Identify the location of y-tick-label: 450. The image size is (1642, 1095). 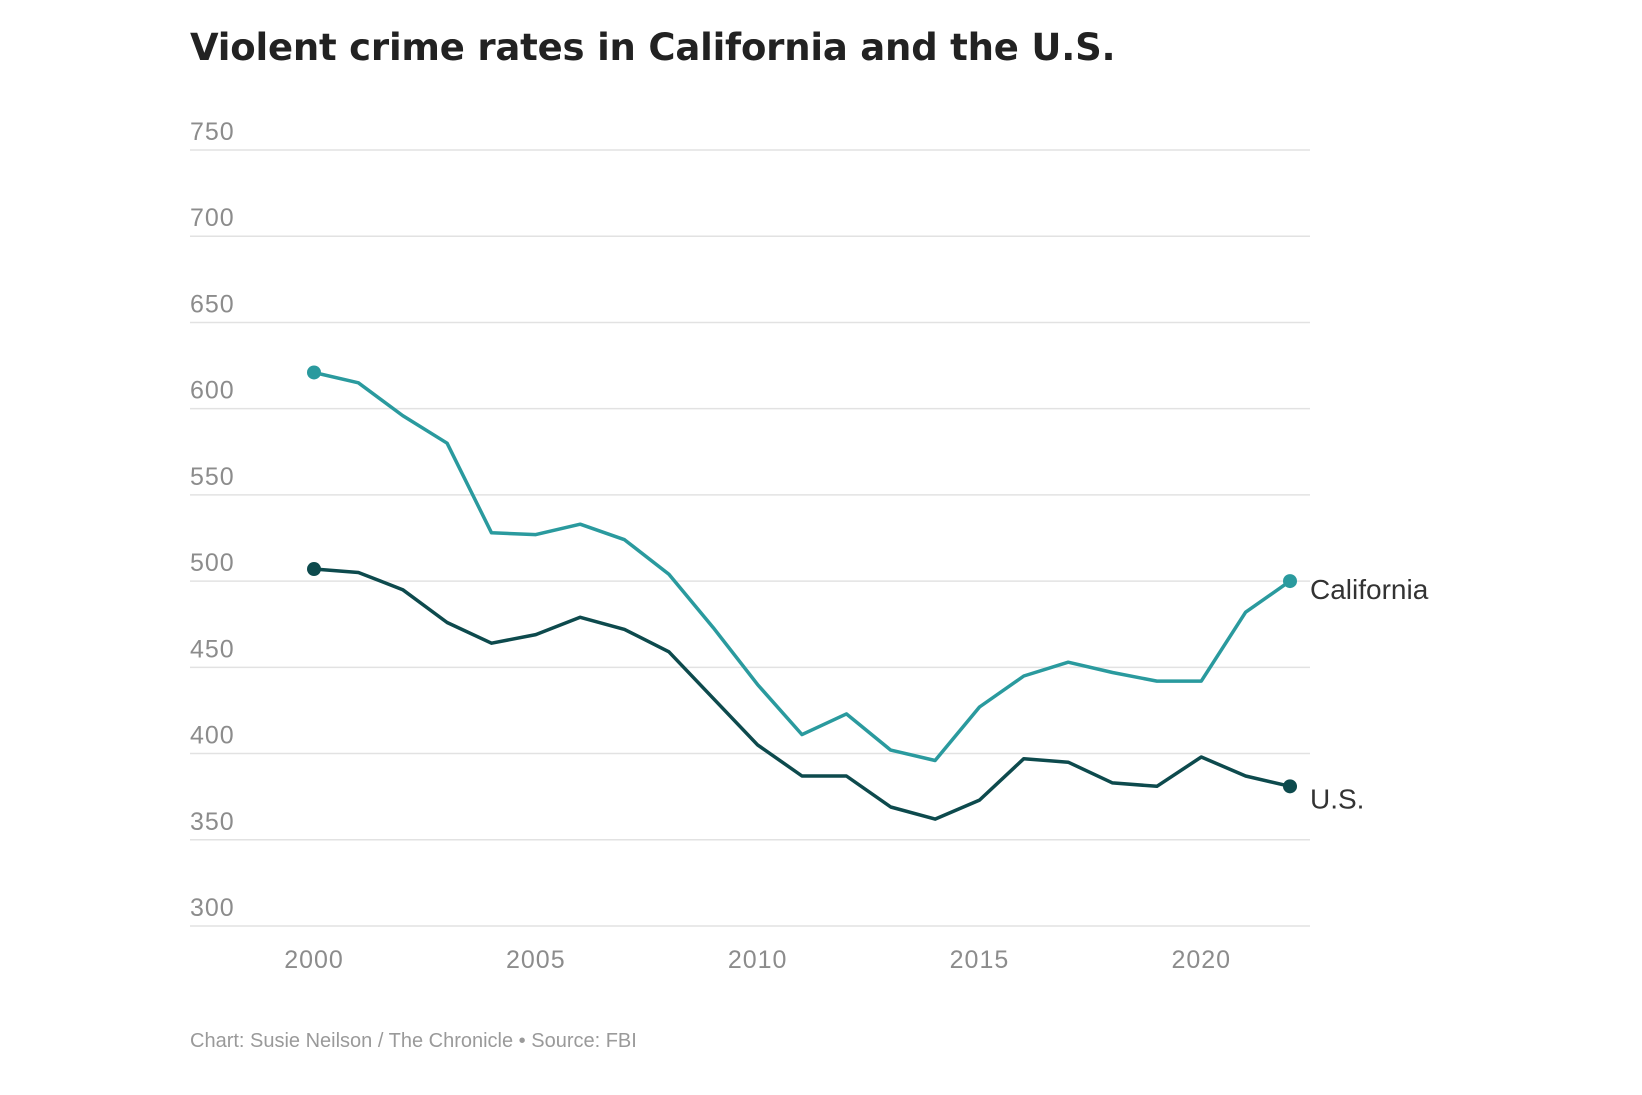
(212, 649).